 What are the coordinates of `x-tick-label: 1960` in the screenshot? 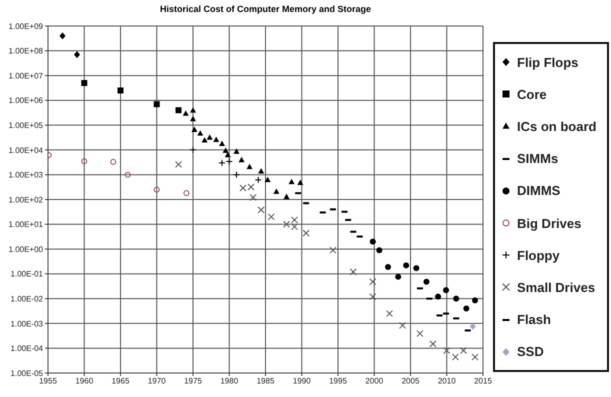 It's located at (84, 381).